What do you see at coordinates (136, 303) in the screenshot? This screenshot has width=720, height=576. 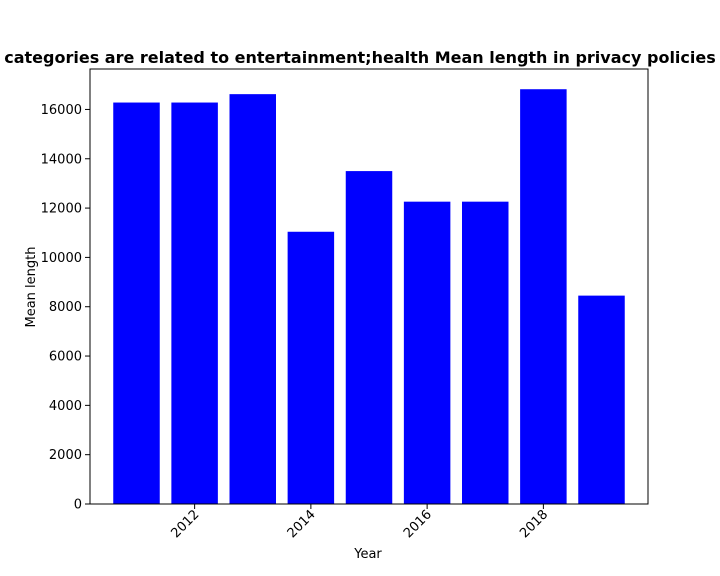 I see `bar-2011` at bounding box center [136, 303].